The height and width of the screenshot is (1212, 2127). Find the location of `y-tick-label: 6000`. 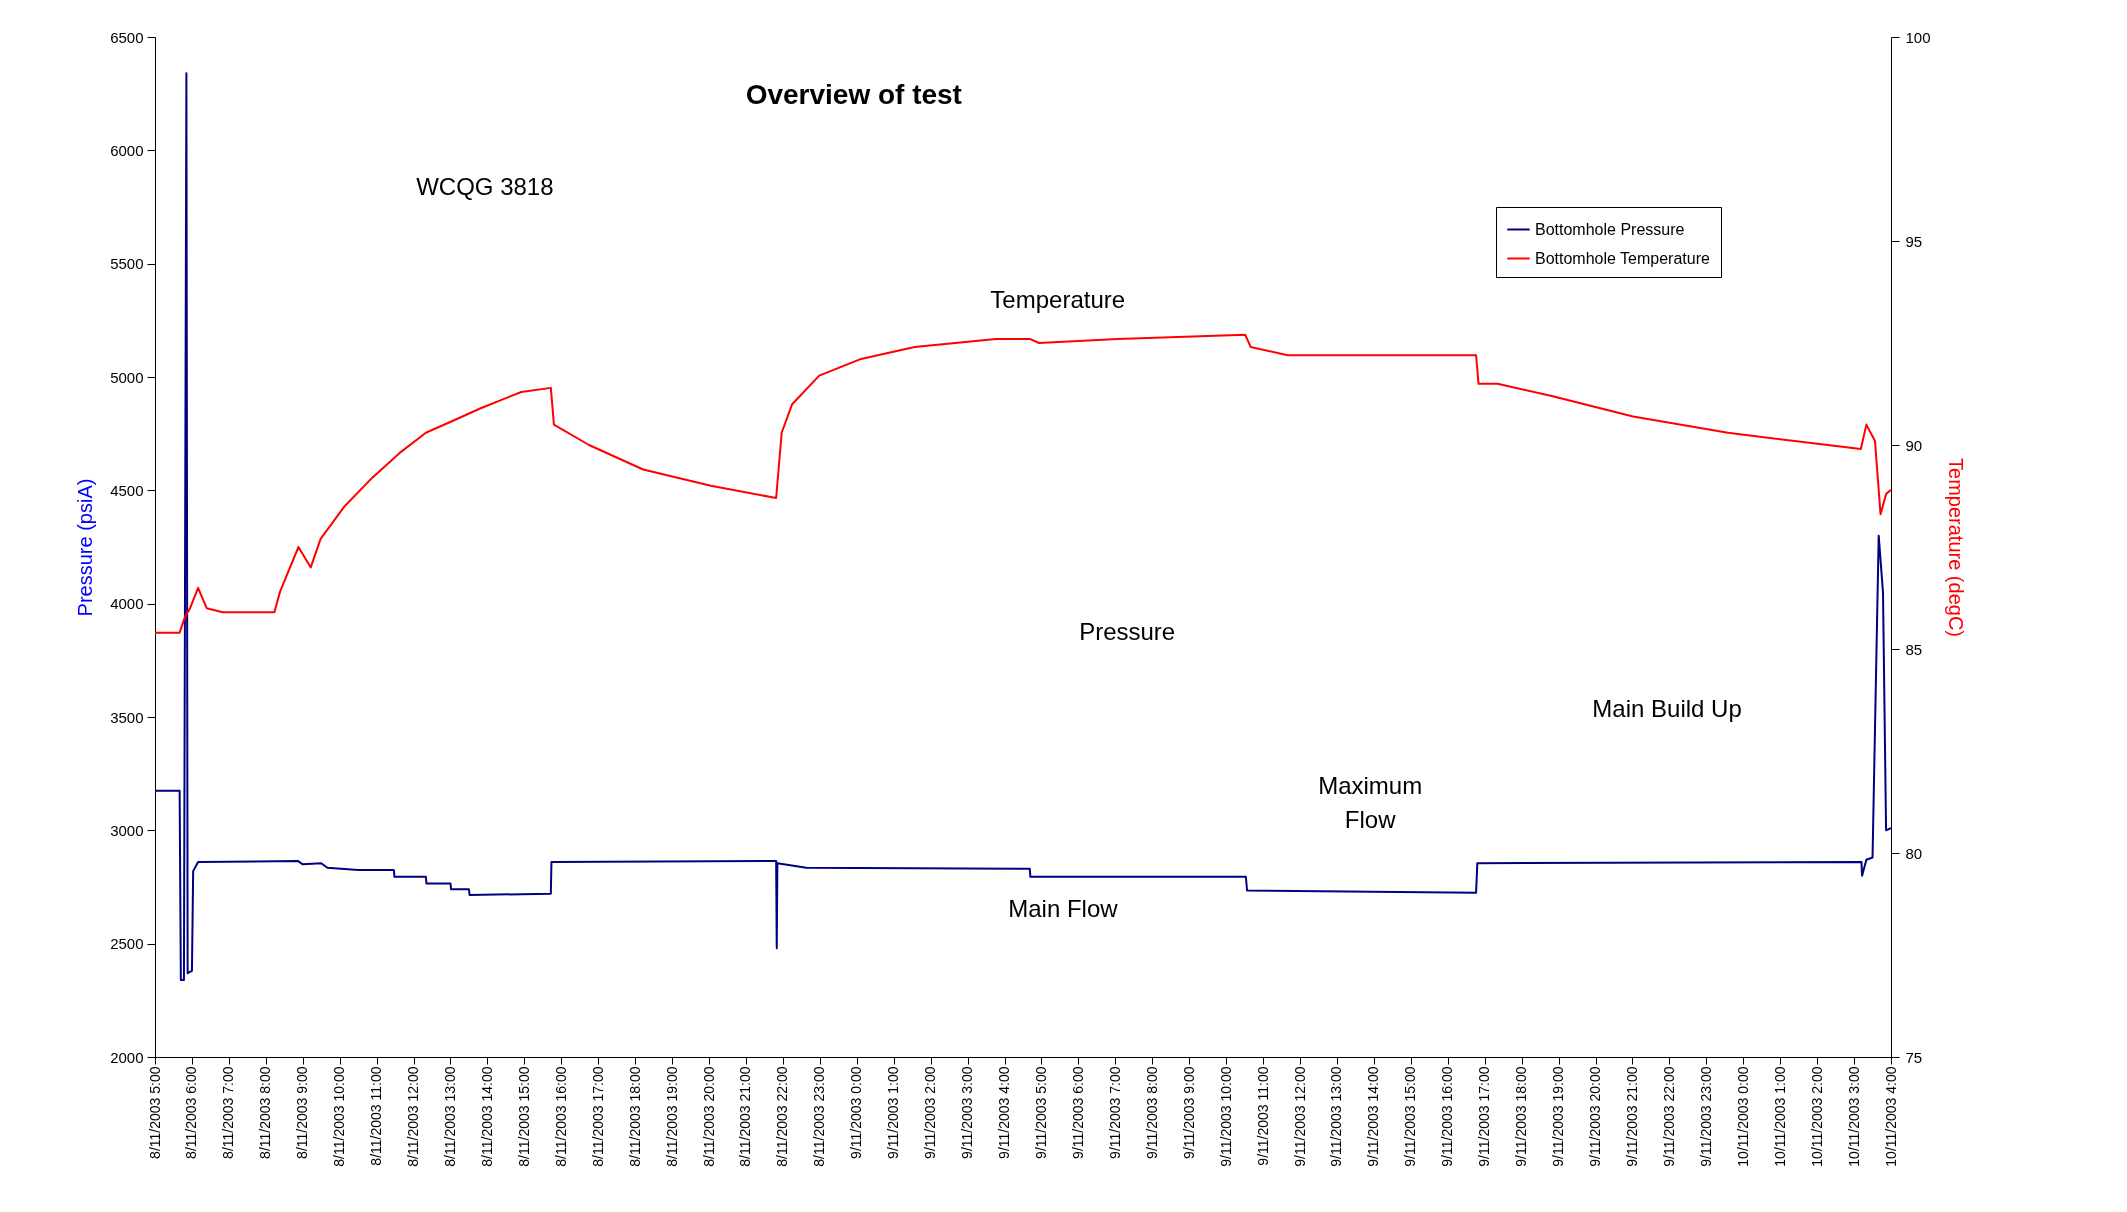

y-tick-label: 6000 is located at coordinates (127, 150).